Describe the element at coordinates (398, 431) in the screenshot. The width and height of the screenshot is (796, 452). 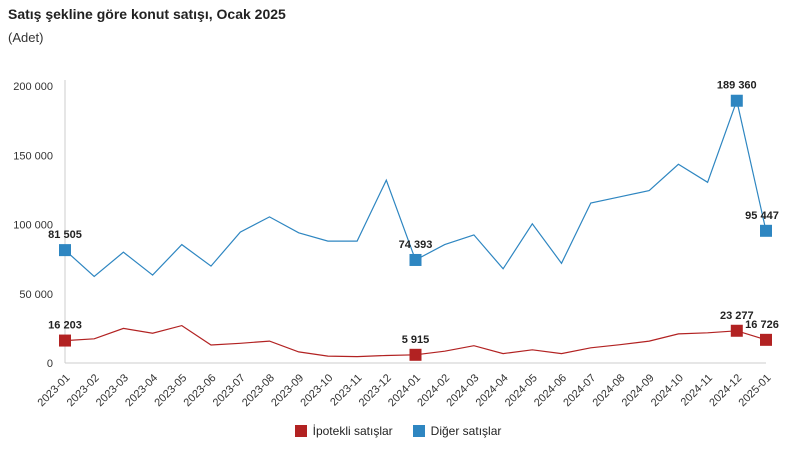
I see `chart-legend: İpotekli satışlar Diğer satışlar` at that location.